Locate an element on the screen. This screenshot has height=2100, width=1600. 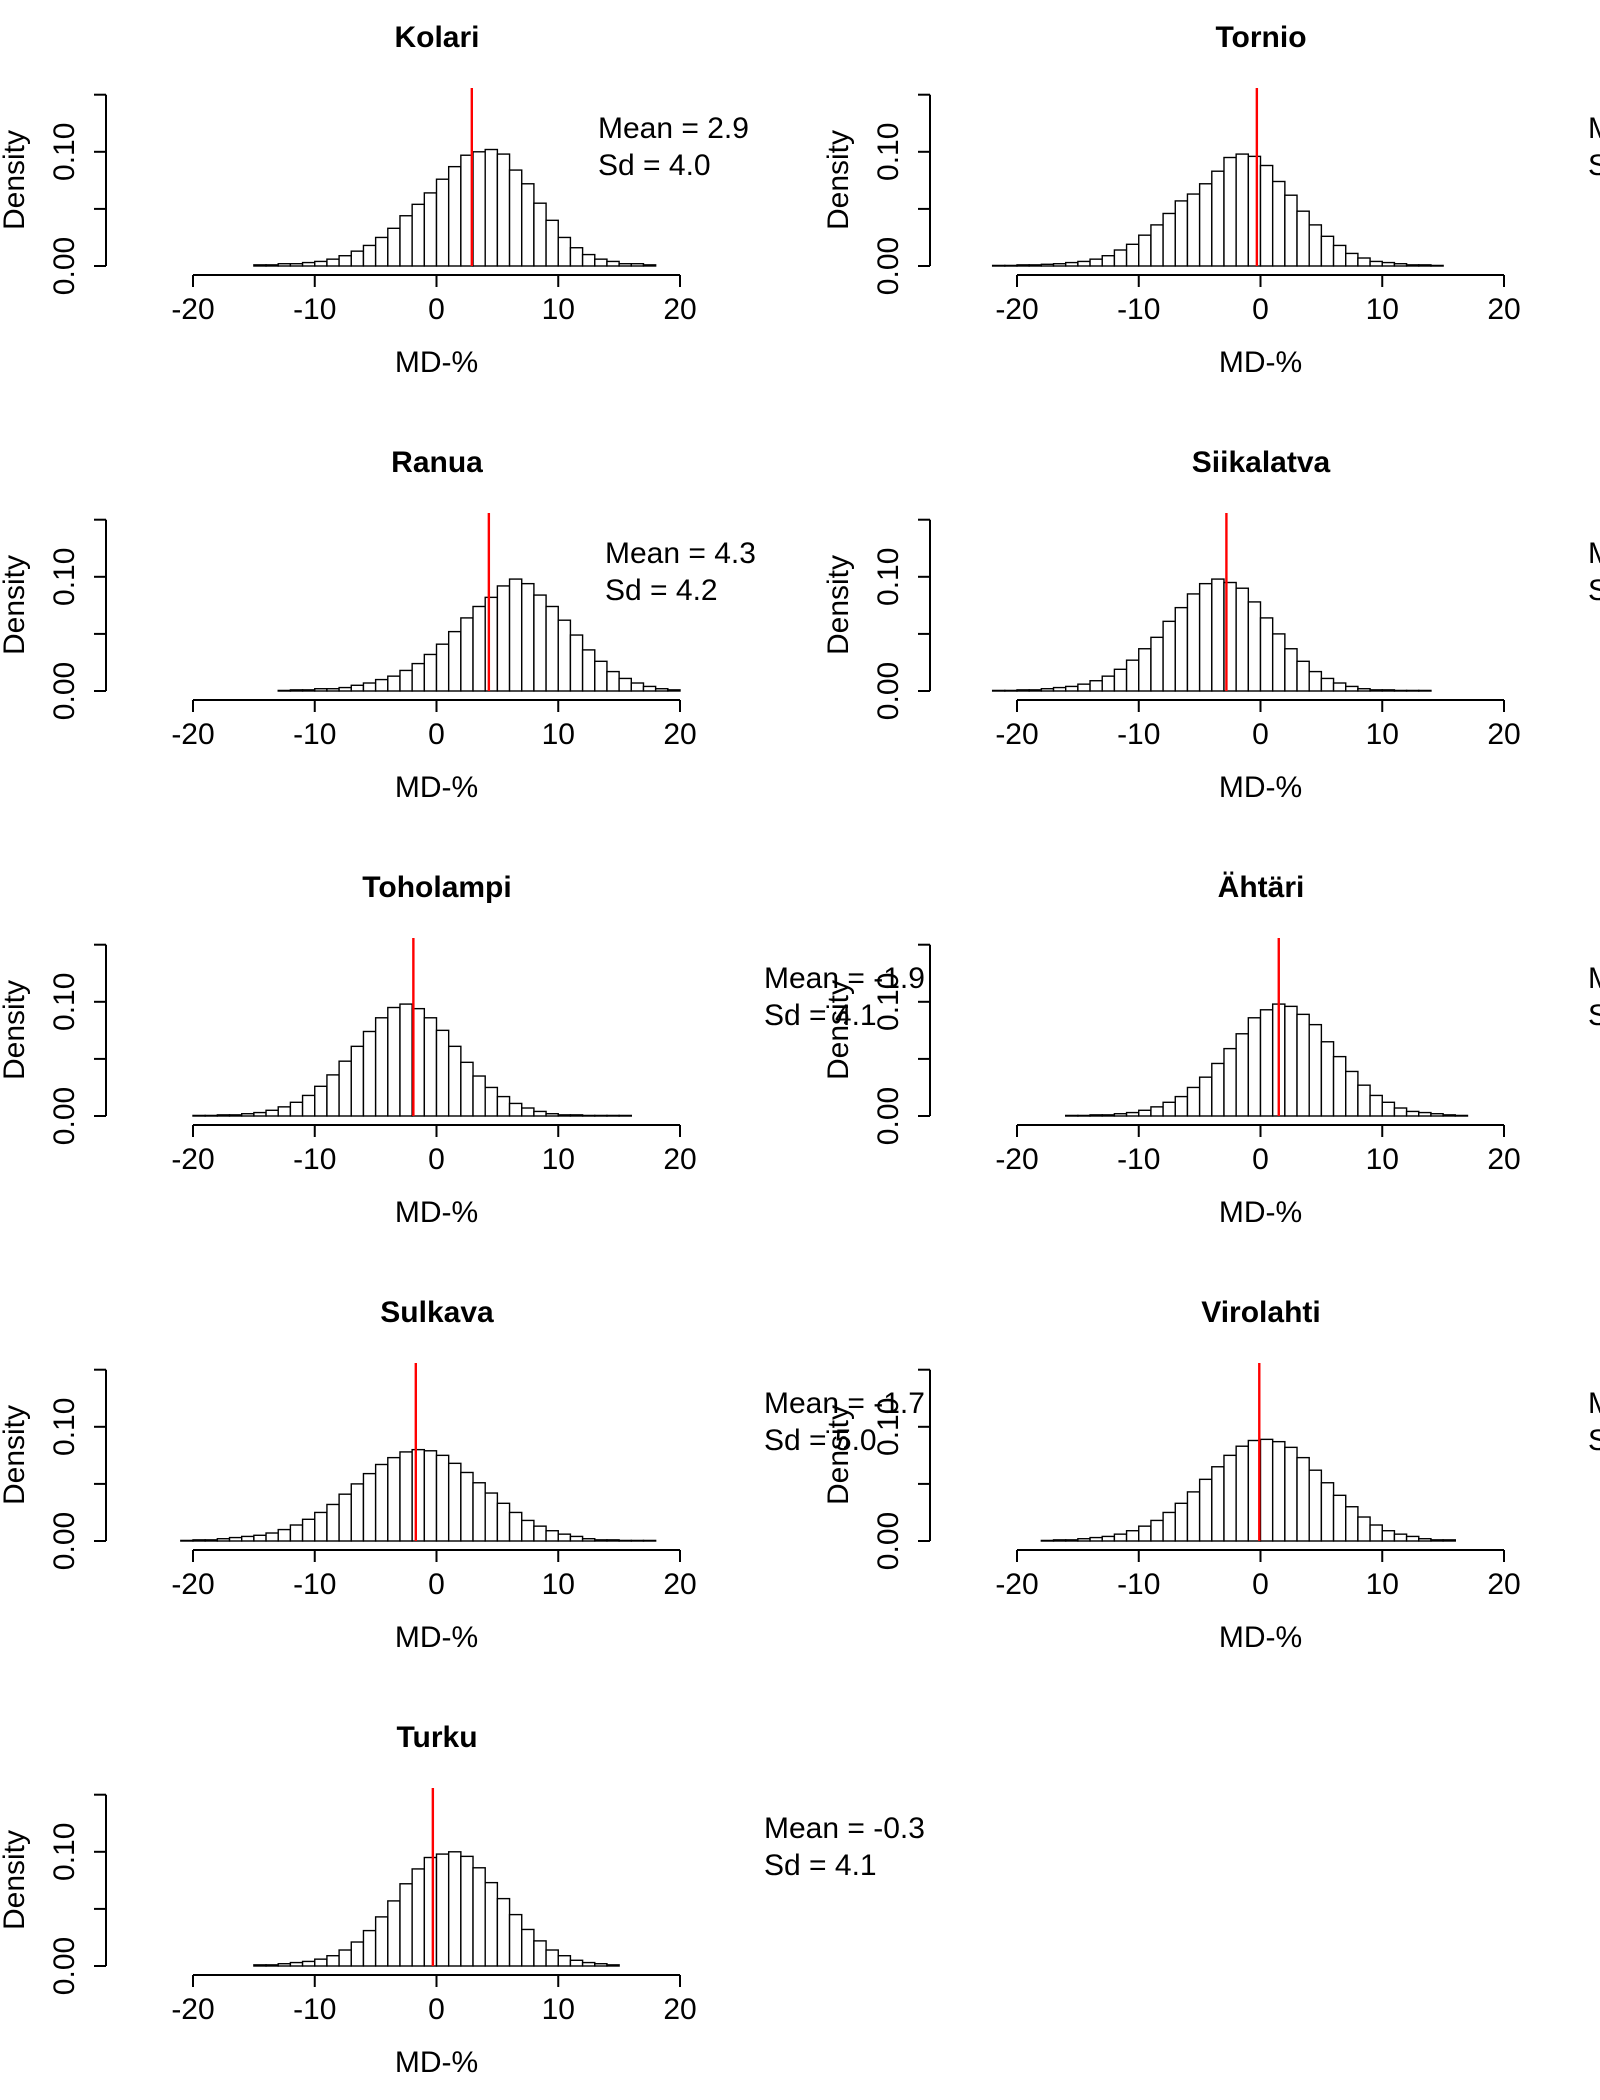
panel-title: Kolari is located at coordinates (436, 37).